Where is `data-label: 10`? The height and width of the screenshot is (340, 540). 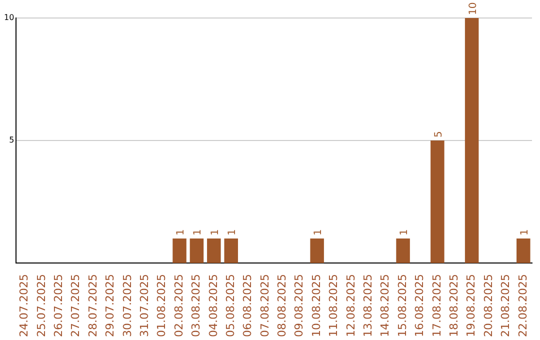
data-label: 10 is located at coordinates (473, 8).